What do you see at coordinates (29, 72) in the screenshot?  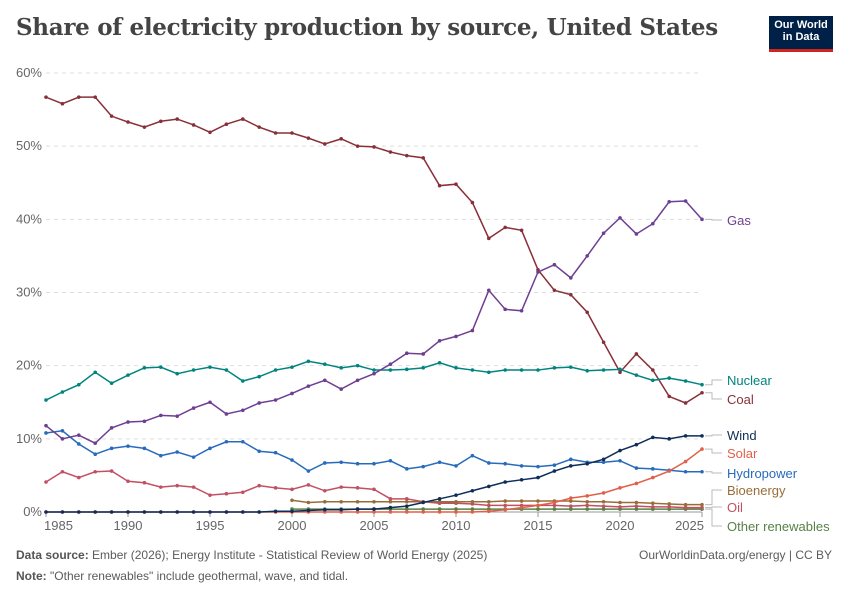 I see `y-tick-label: 60%` at bounding box center [29, 72].